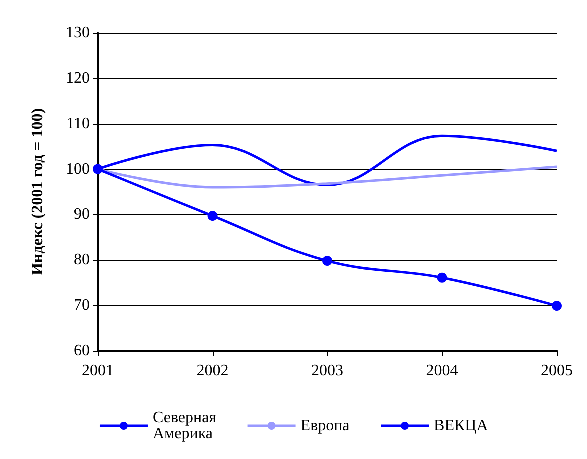 The width and height of the screenshot is (587, 459). I want to click on y-tick-label: 90, so click(82, 215).